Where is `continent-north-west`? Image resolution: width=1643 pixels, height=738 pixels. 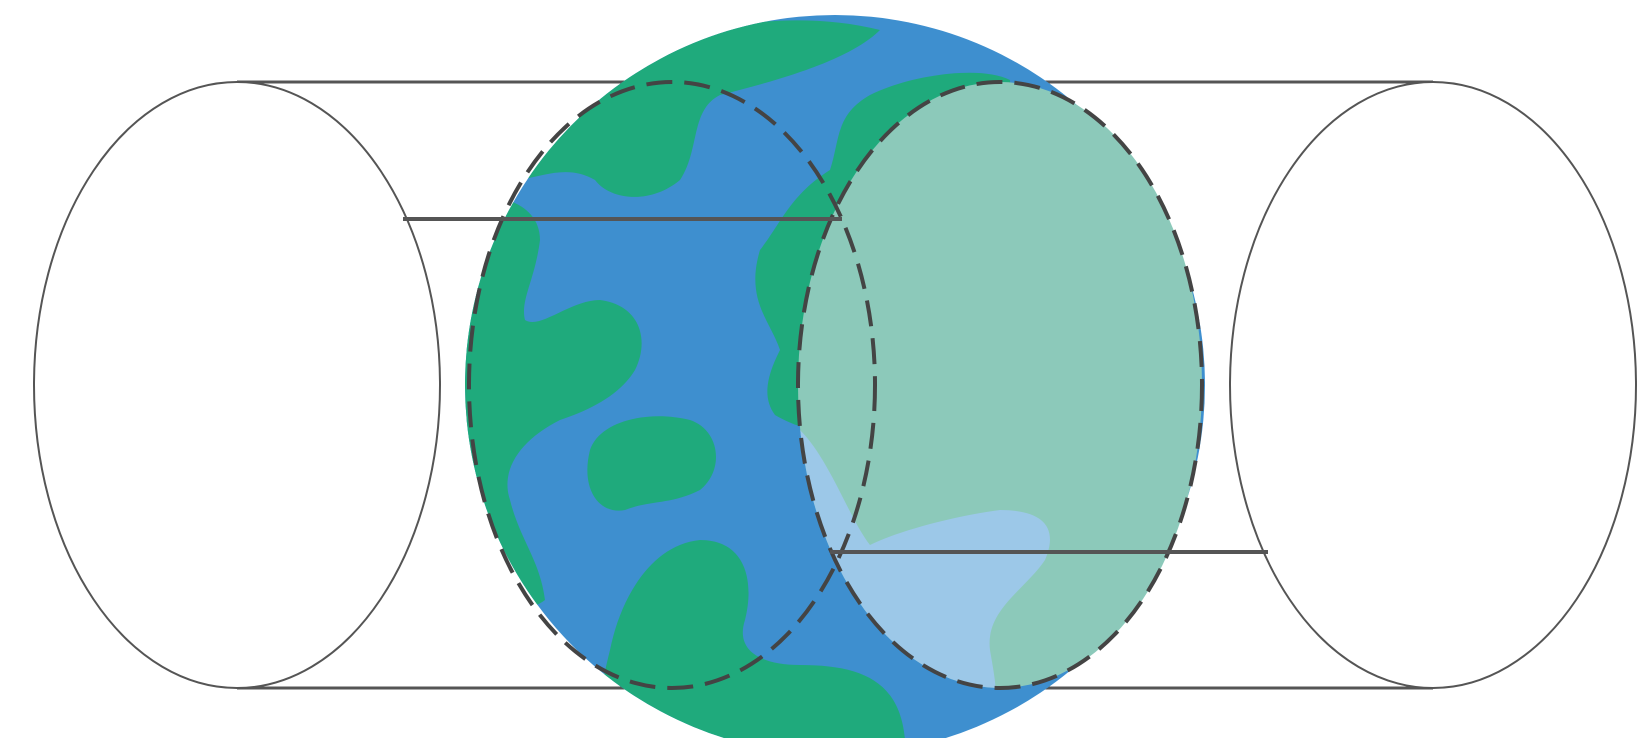 continent-north-west is located at coordinates (675, 108).